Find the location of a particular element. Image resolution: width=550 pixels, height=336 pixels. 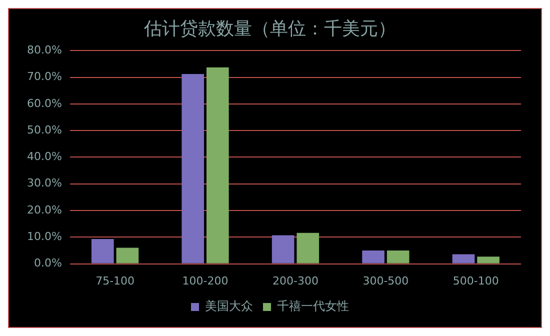

y-tick-label: 70.0% is located at coordinates (44, 77).